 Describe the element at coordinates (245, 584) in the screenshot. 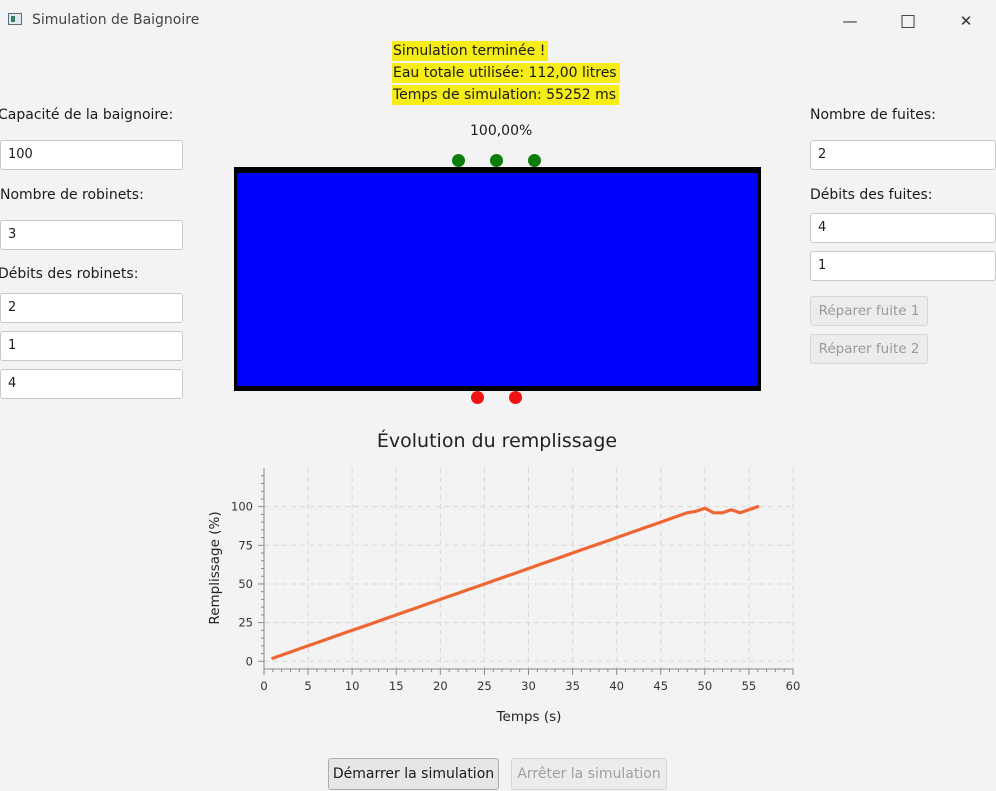

I see `y-tick-label: 50` at that location.